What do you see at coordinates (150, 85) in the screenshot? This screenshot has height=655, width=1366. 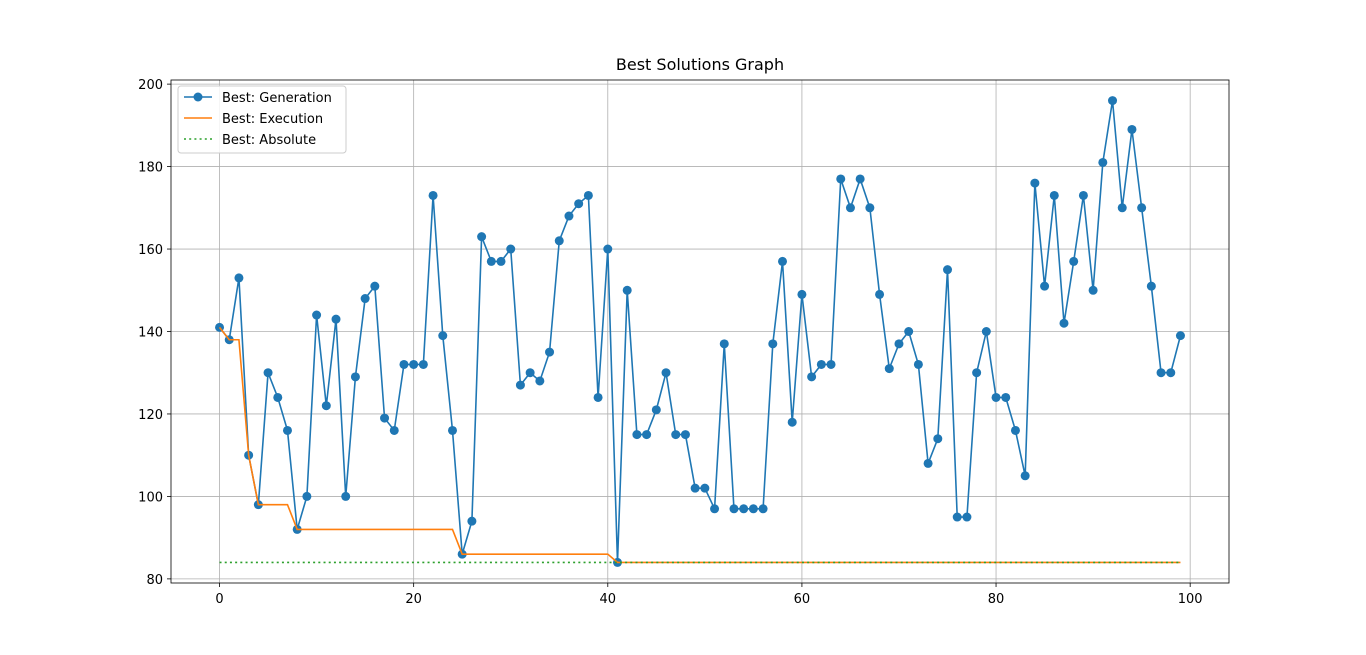 I see `y-tick-label: 200` at bounding box center [150, 85].